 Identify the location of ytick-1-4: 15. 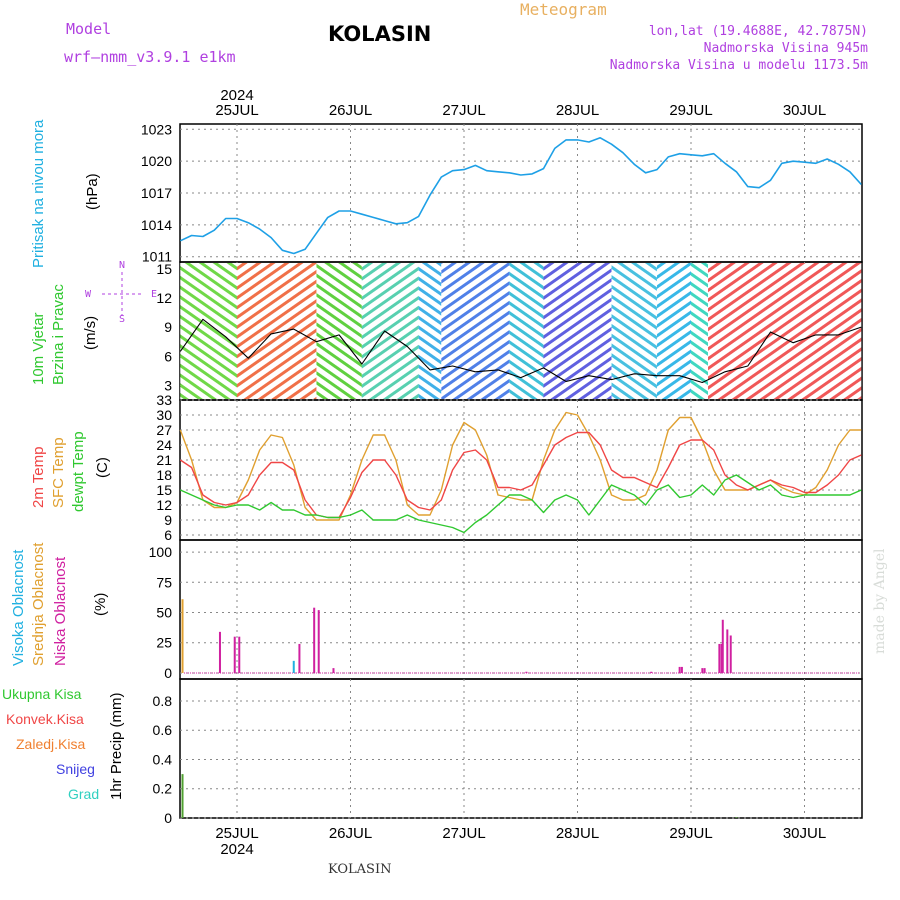
(164, 269).